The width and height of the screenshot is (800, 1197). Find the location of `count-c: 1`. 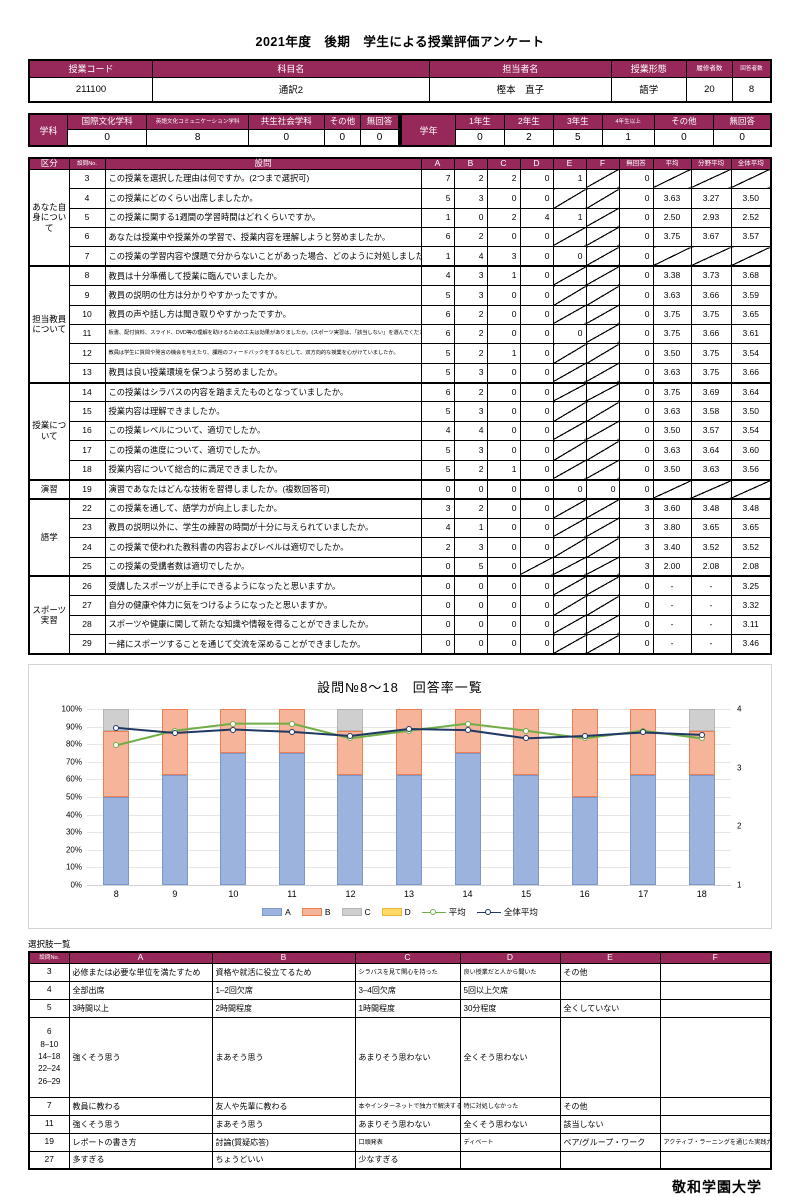

count-c: 1 is located at coordinates (503, 353).